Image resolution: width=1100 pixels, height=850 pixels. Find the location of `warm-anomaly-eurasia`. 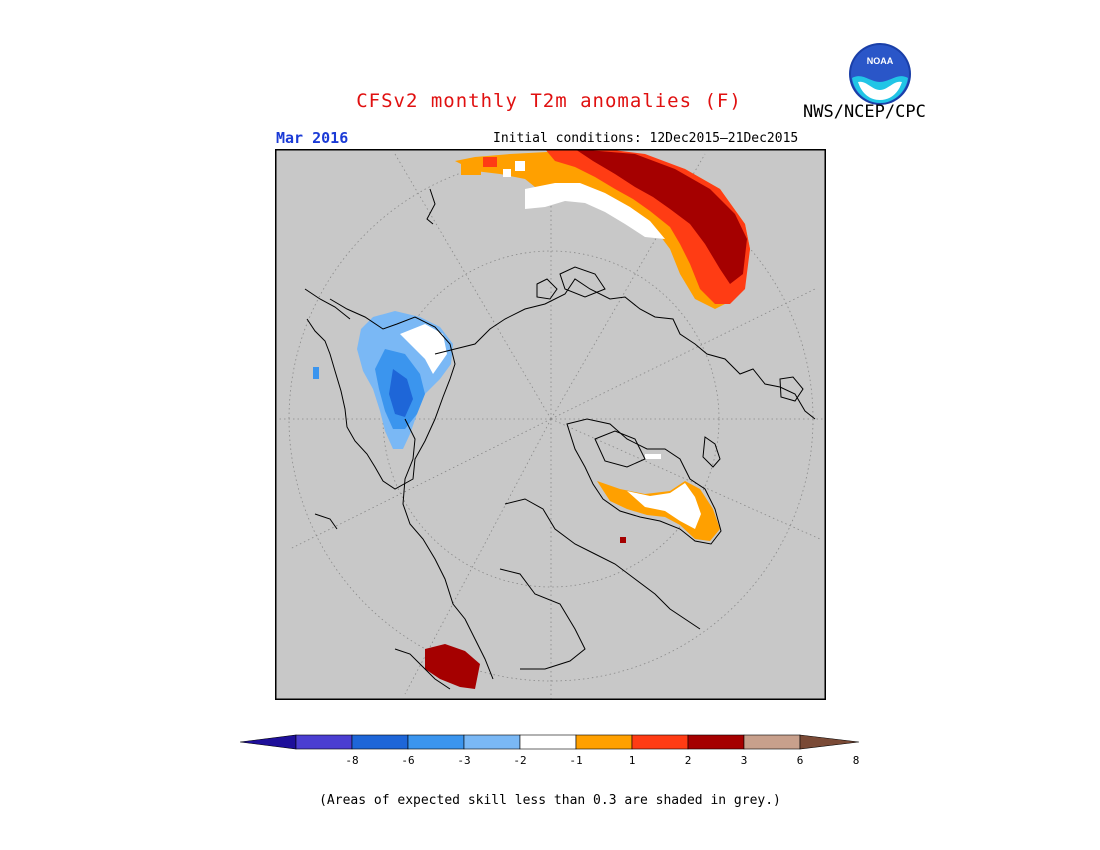

warm-anomaly-eurasia is located at coordinates (602, 229).